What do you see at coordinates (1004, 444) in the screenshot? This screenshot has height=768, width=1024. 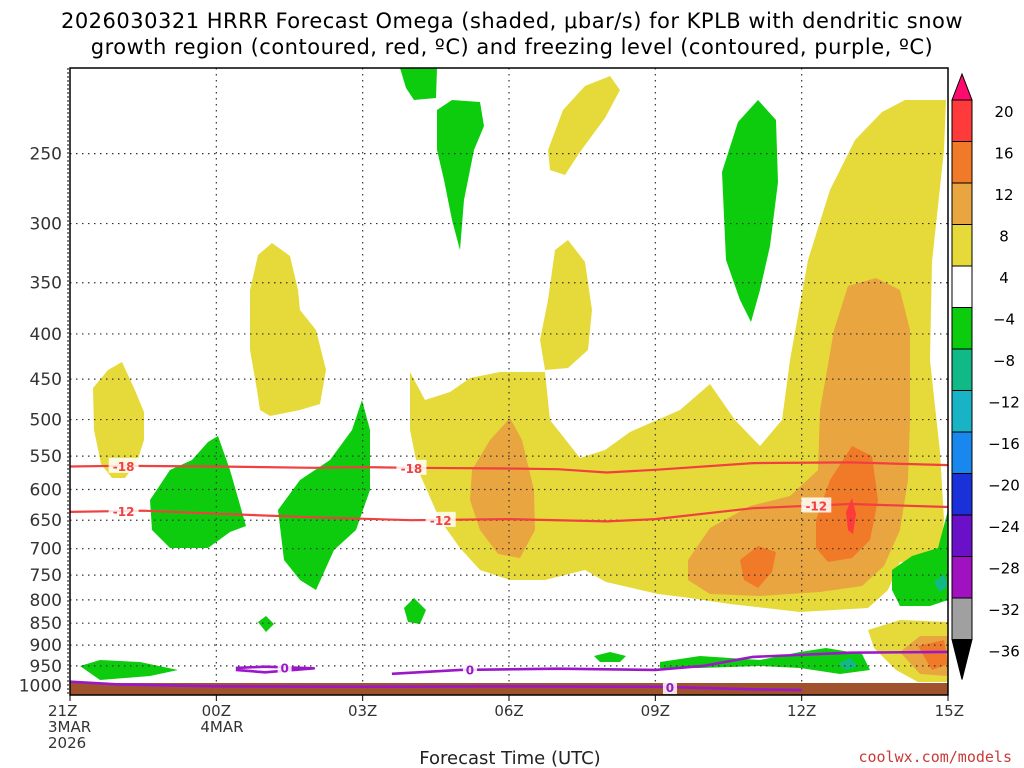 I see `colorbar-label: −16` at bounding box center [1004, 444].